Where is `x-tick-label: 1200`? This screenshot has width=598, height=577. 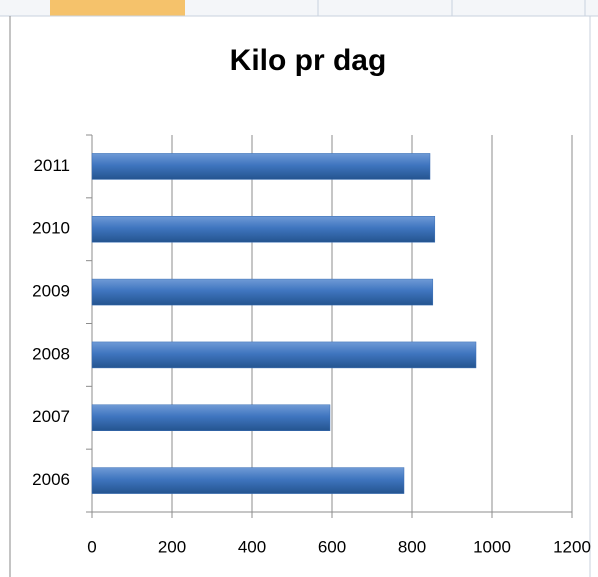 x-tick-label: 1200 is located at coordinates (572, 546).